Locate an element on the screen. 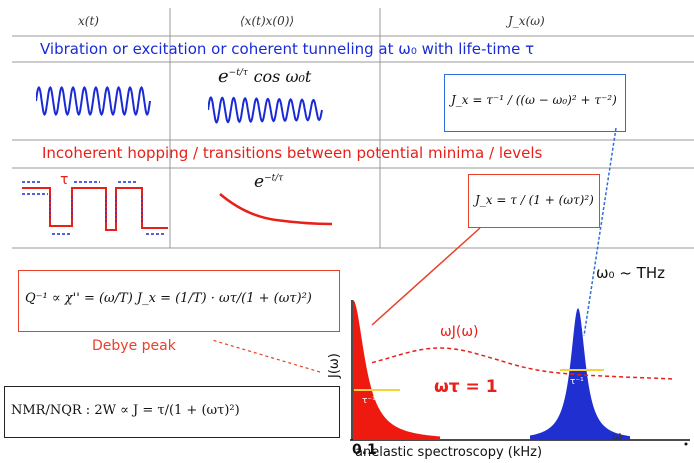  nmr-formula: NMR/NQR : 2W ∝ J = τ/(1 + (ωτ)²) is located at coordinates (125, 410).